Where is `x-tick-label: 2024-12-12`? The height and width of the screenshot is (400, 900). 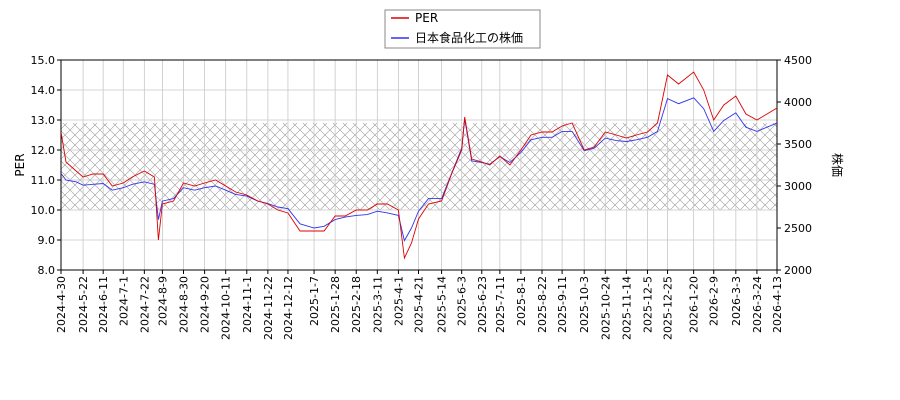 x-tick-label: 2024-12-12 is located at coordinates (288, 308).